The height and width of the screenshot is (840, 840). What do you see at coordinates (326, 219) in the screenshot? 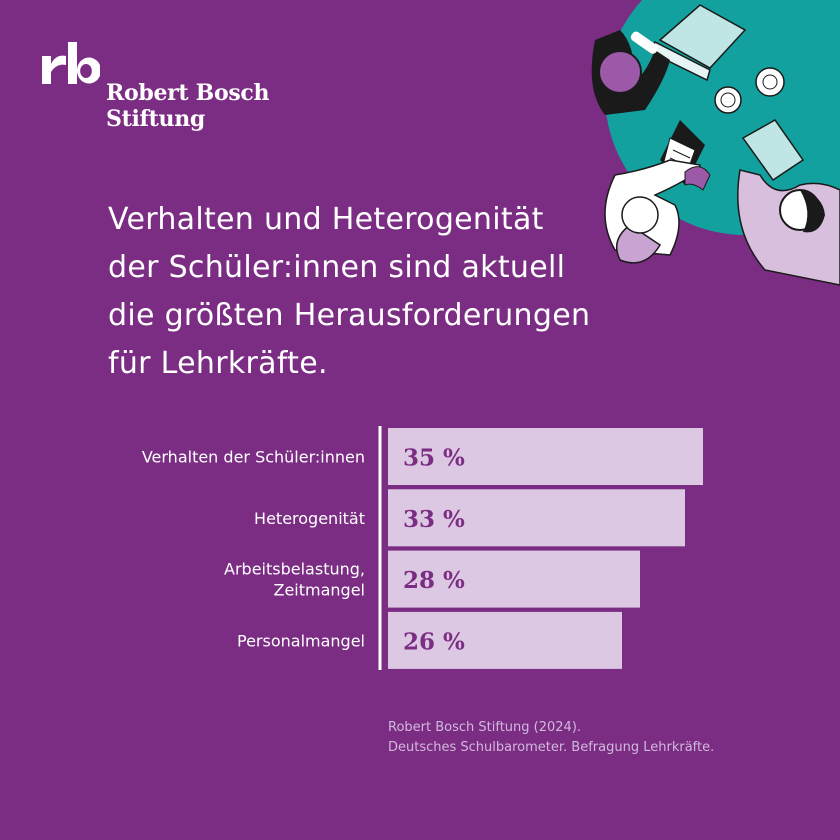
I see `headline-line-1: Verhalten und Heterogenität` at bounding box center [326, 219].